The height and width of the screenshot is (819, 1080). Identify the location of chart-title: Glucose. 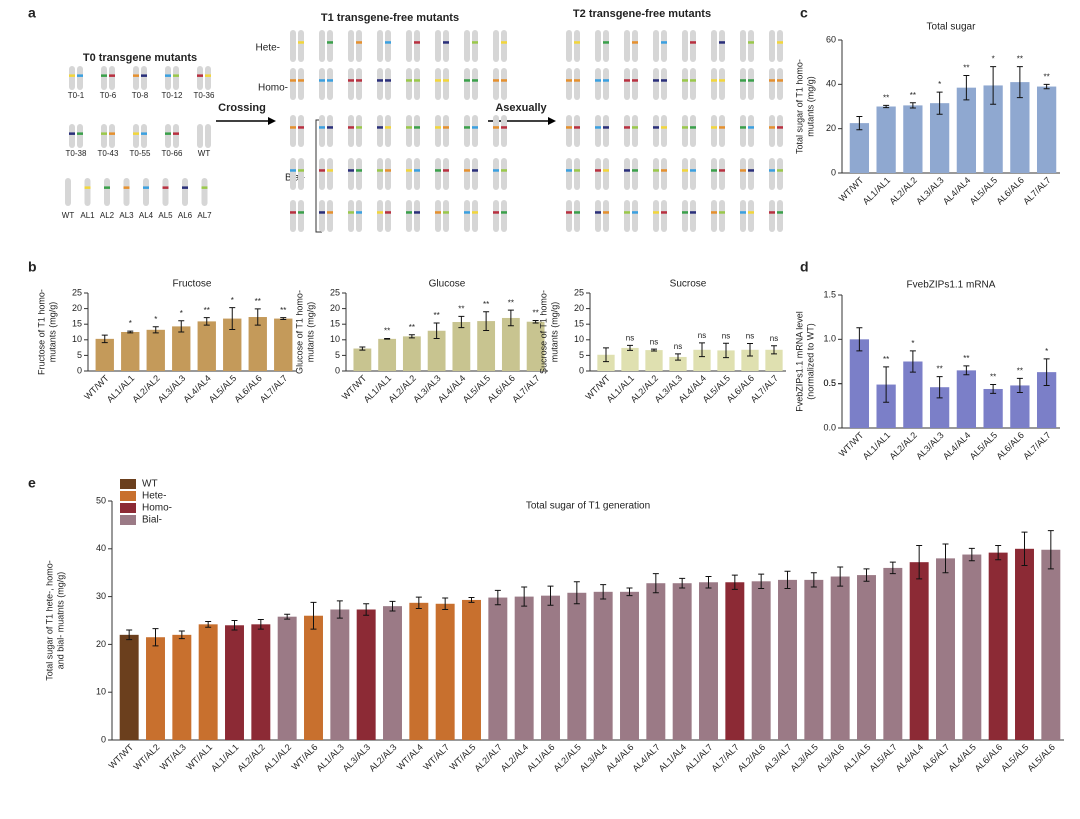
(447, 284).